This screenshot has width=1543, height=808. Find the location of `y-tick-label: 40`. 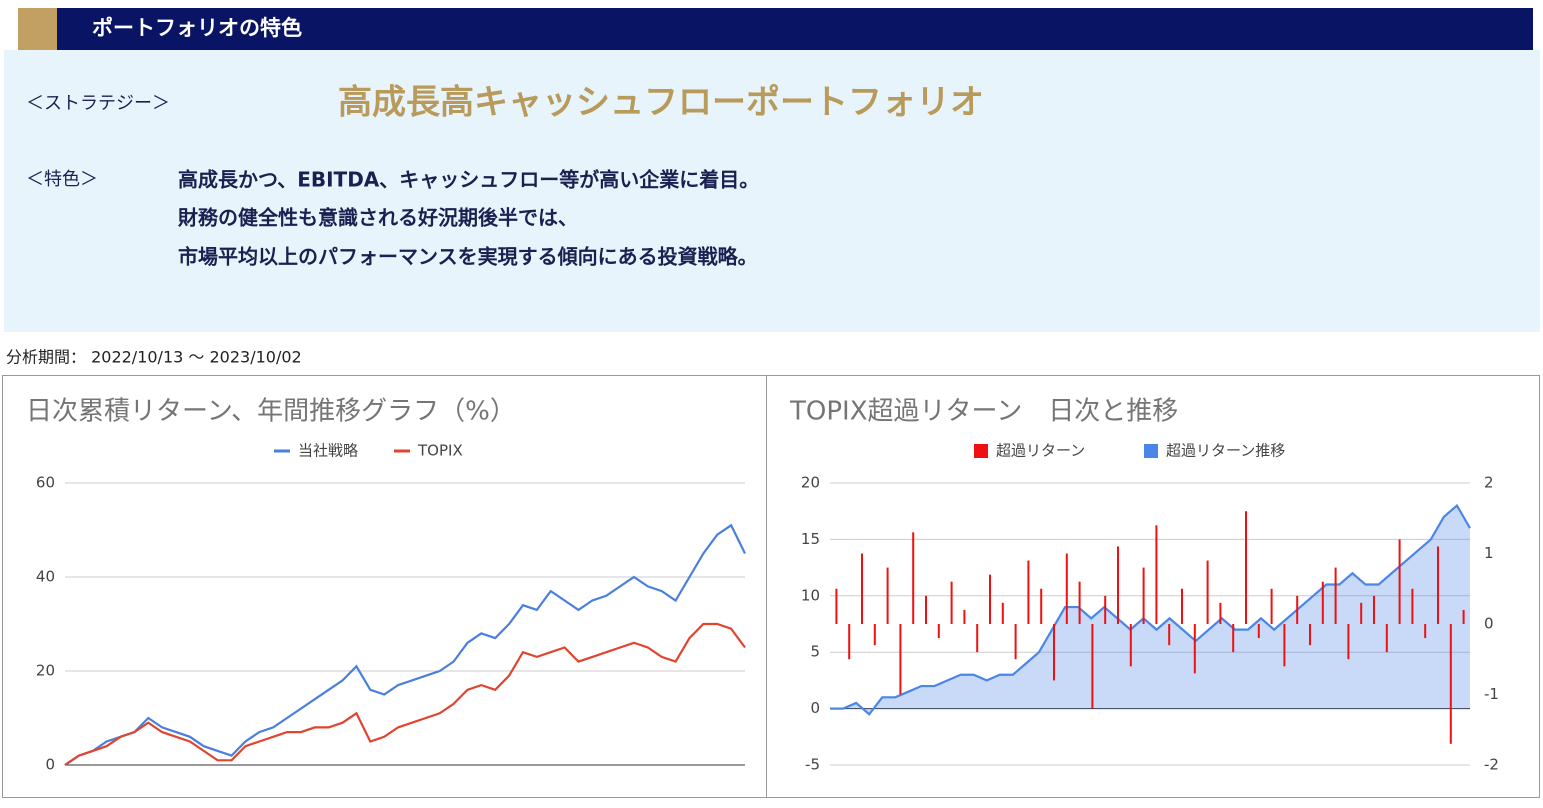

y-tick-label: 40 is located at coordinates (45, 577).